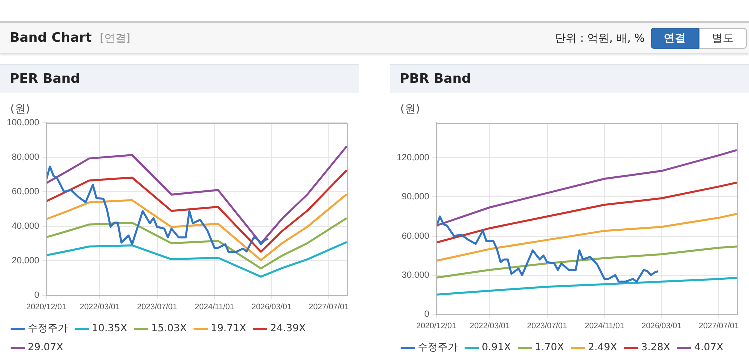 The height and width of the screenshot is (364, 749). What do you see at coordinates (709, 348) in the screenshot?
I see `legend-label: 4.07X` at bounding box center [709, 348].